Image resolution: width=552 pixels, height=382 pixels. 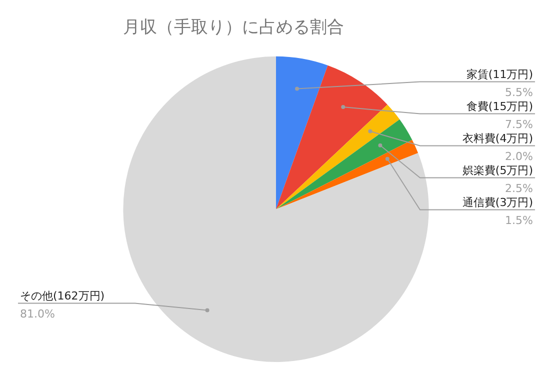 What do you see at coordinates (499, 74) in the screenshot?
I see `slice-label: 家賃(11万円)` at bounding box center [499, 74].